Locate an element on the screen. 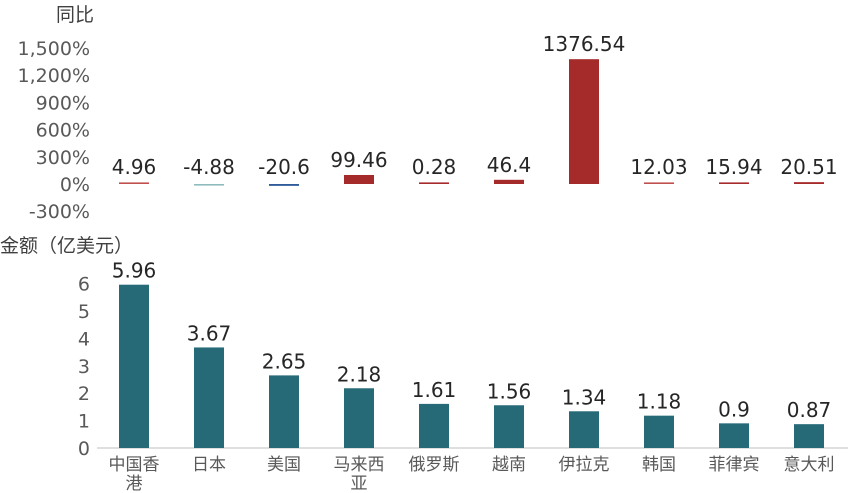 This screenshot has width=848, height=493. category-label: 韩国 is located at coordinates (659, 465).